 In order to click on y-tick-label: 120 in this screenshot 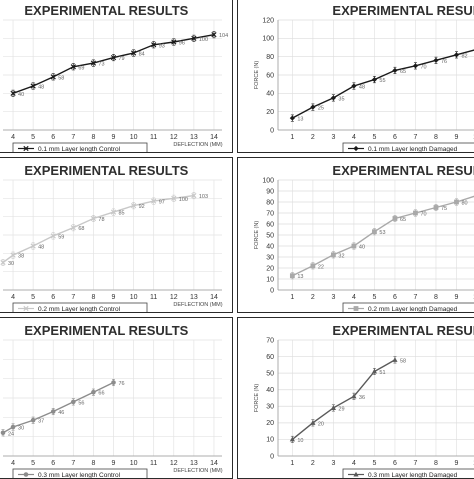, I will do `click(268, 20)`.